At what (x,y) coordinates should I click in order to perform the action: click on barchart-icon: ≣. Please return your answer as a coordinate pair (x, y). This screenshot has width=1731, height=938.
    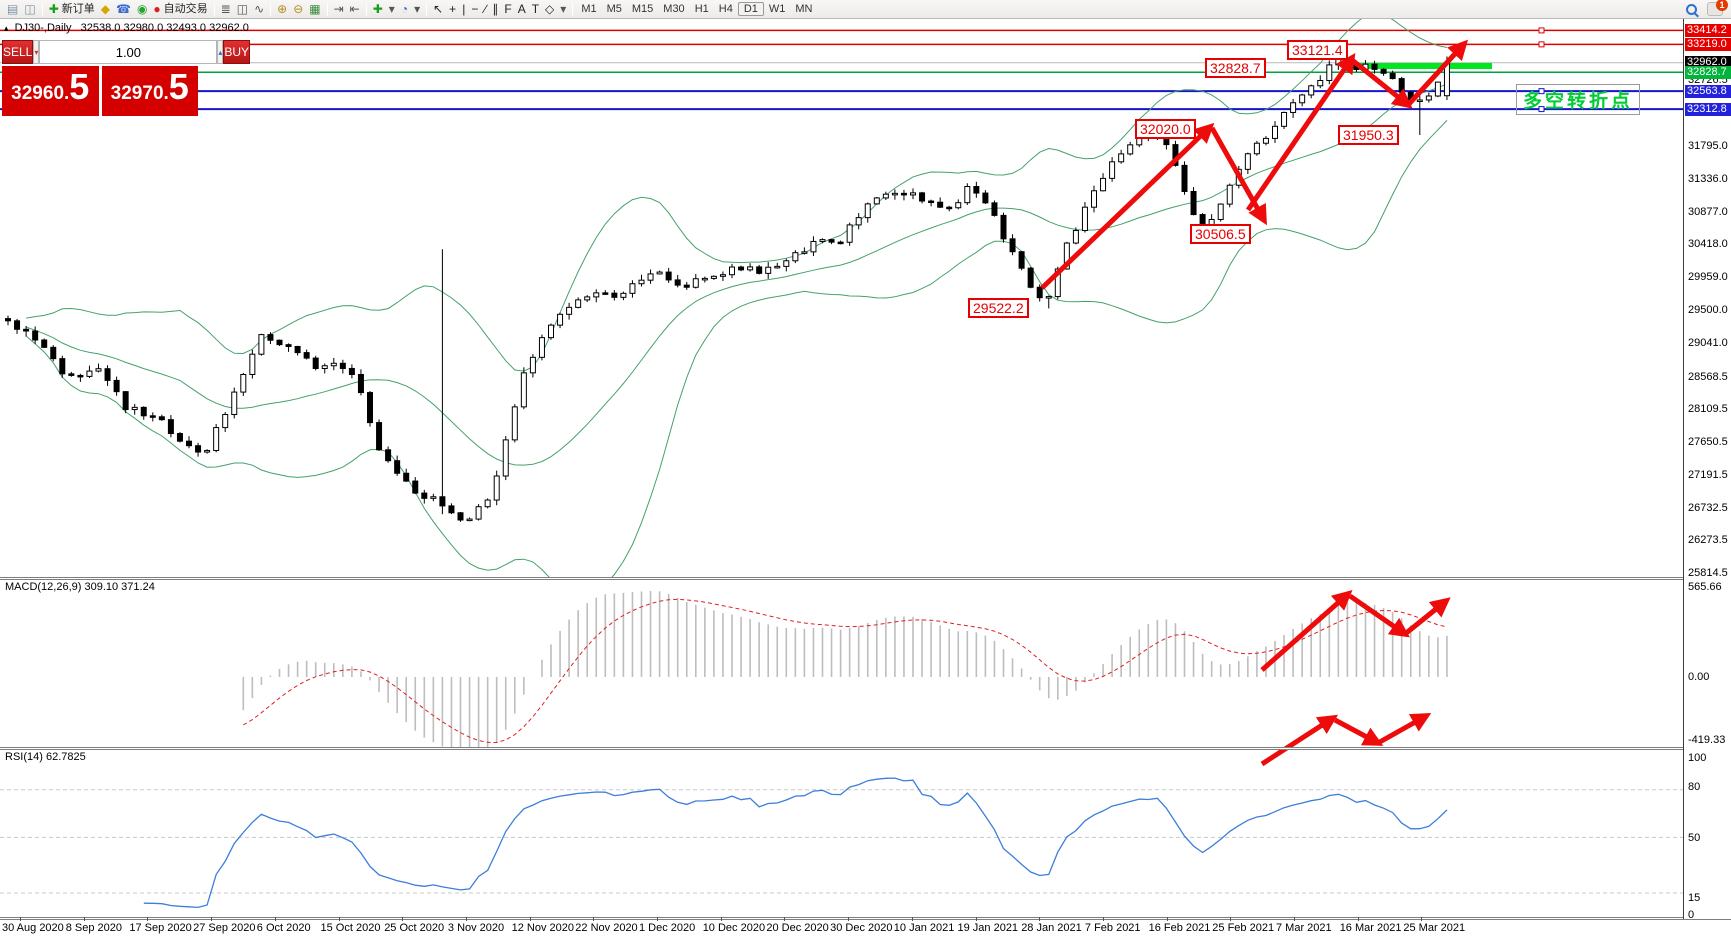
    Looking at the image, I should click on (225, 9).